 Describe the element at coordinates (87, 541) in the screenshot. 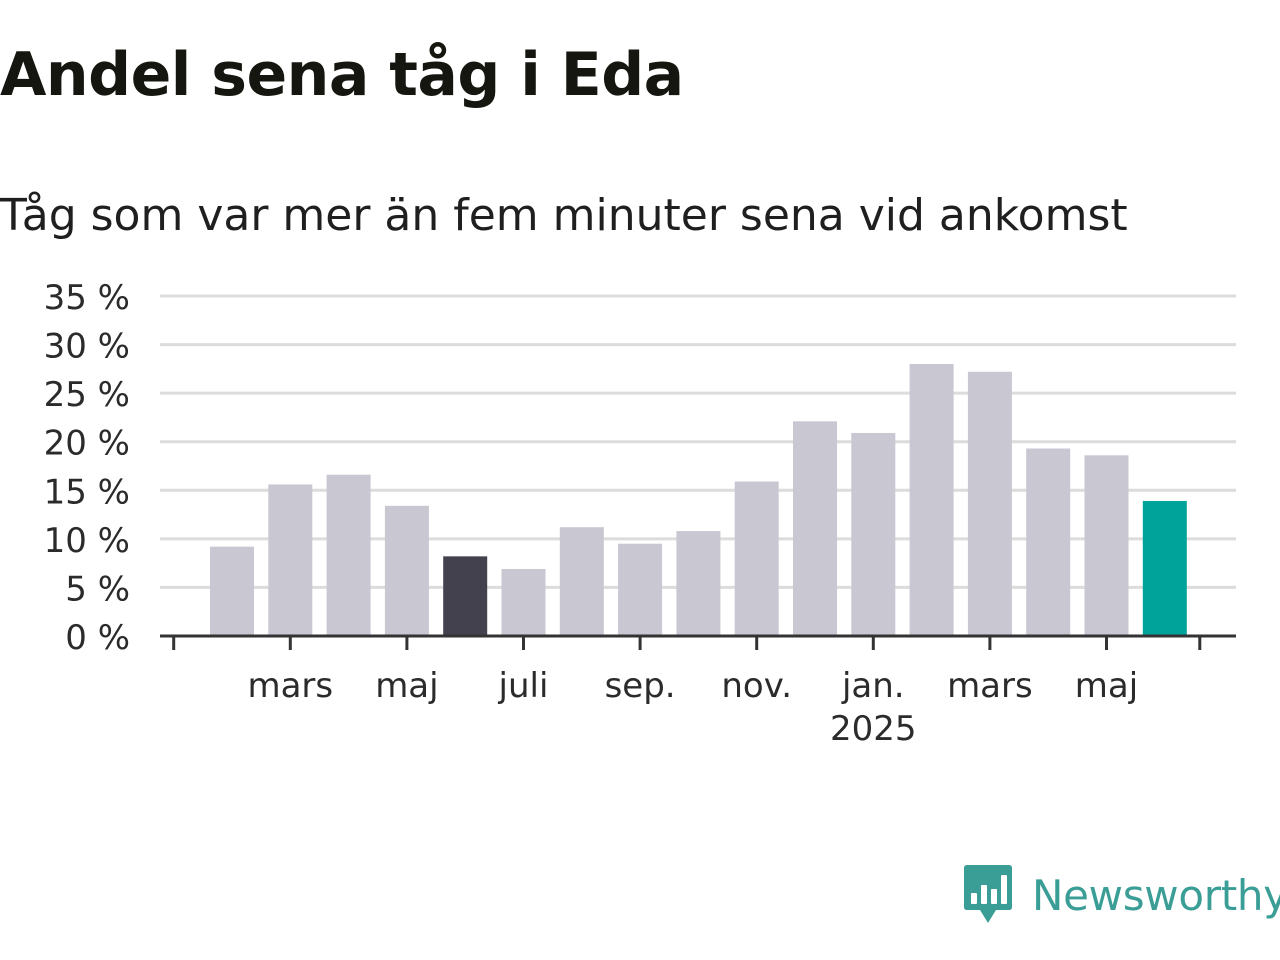

I see `y-tick-label: 10 %` at that location.